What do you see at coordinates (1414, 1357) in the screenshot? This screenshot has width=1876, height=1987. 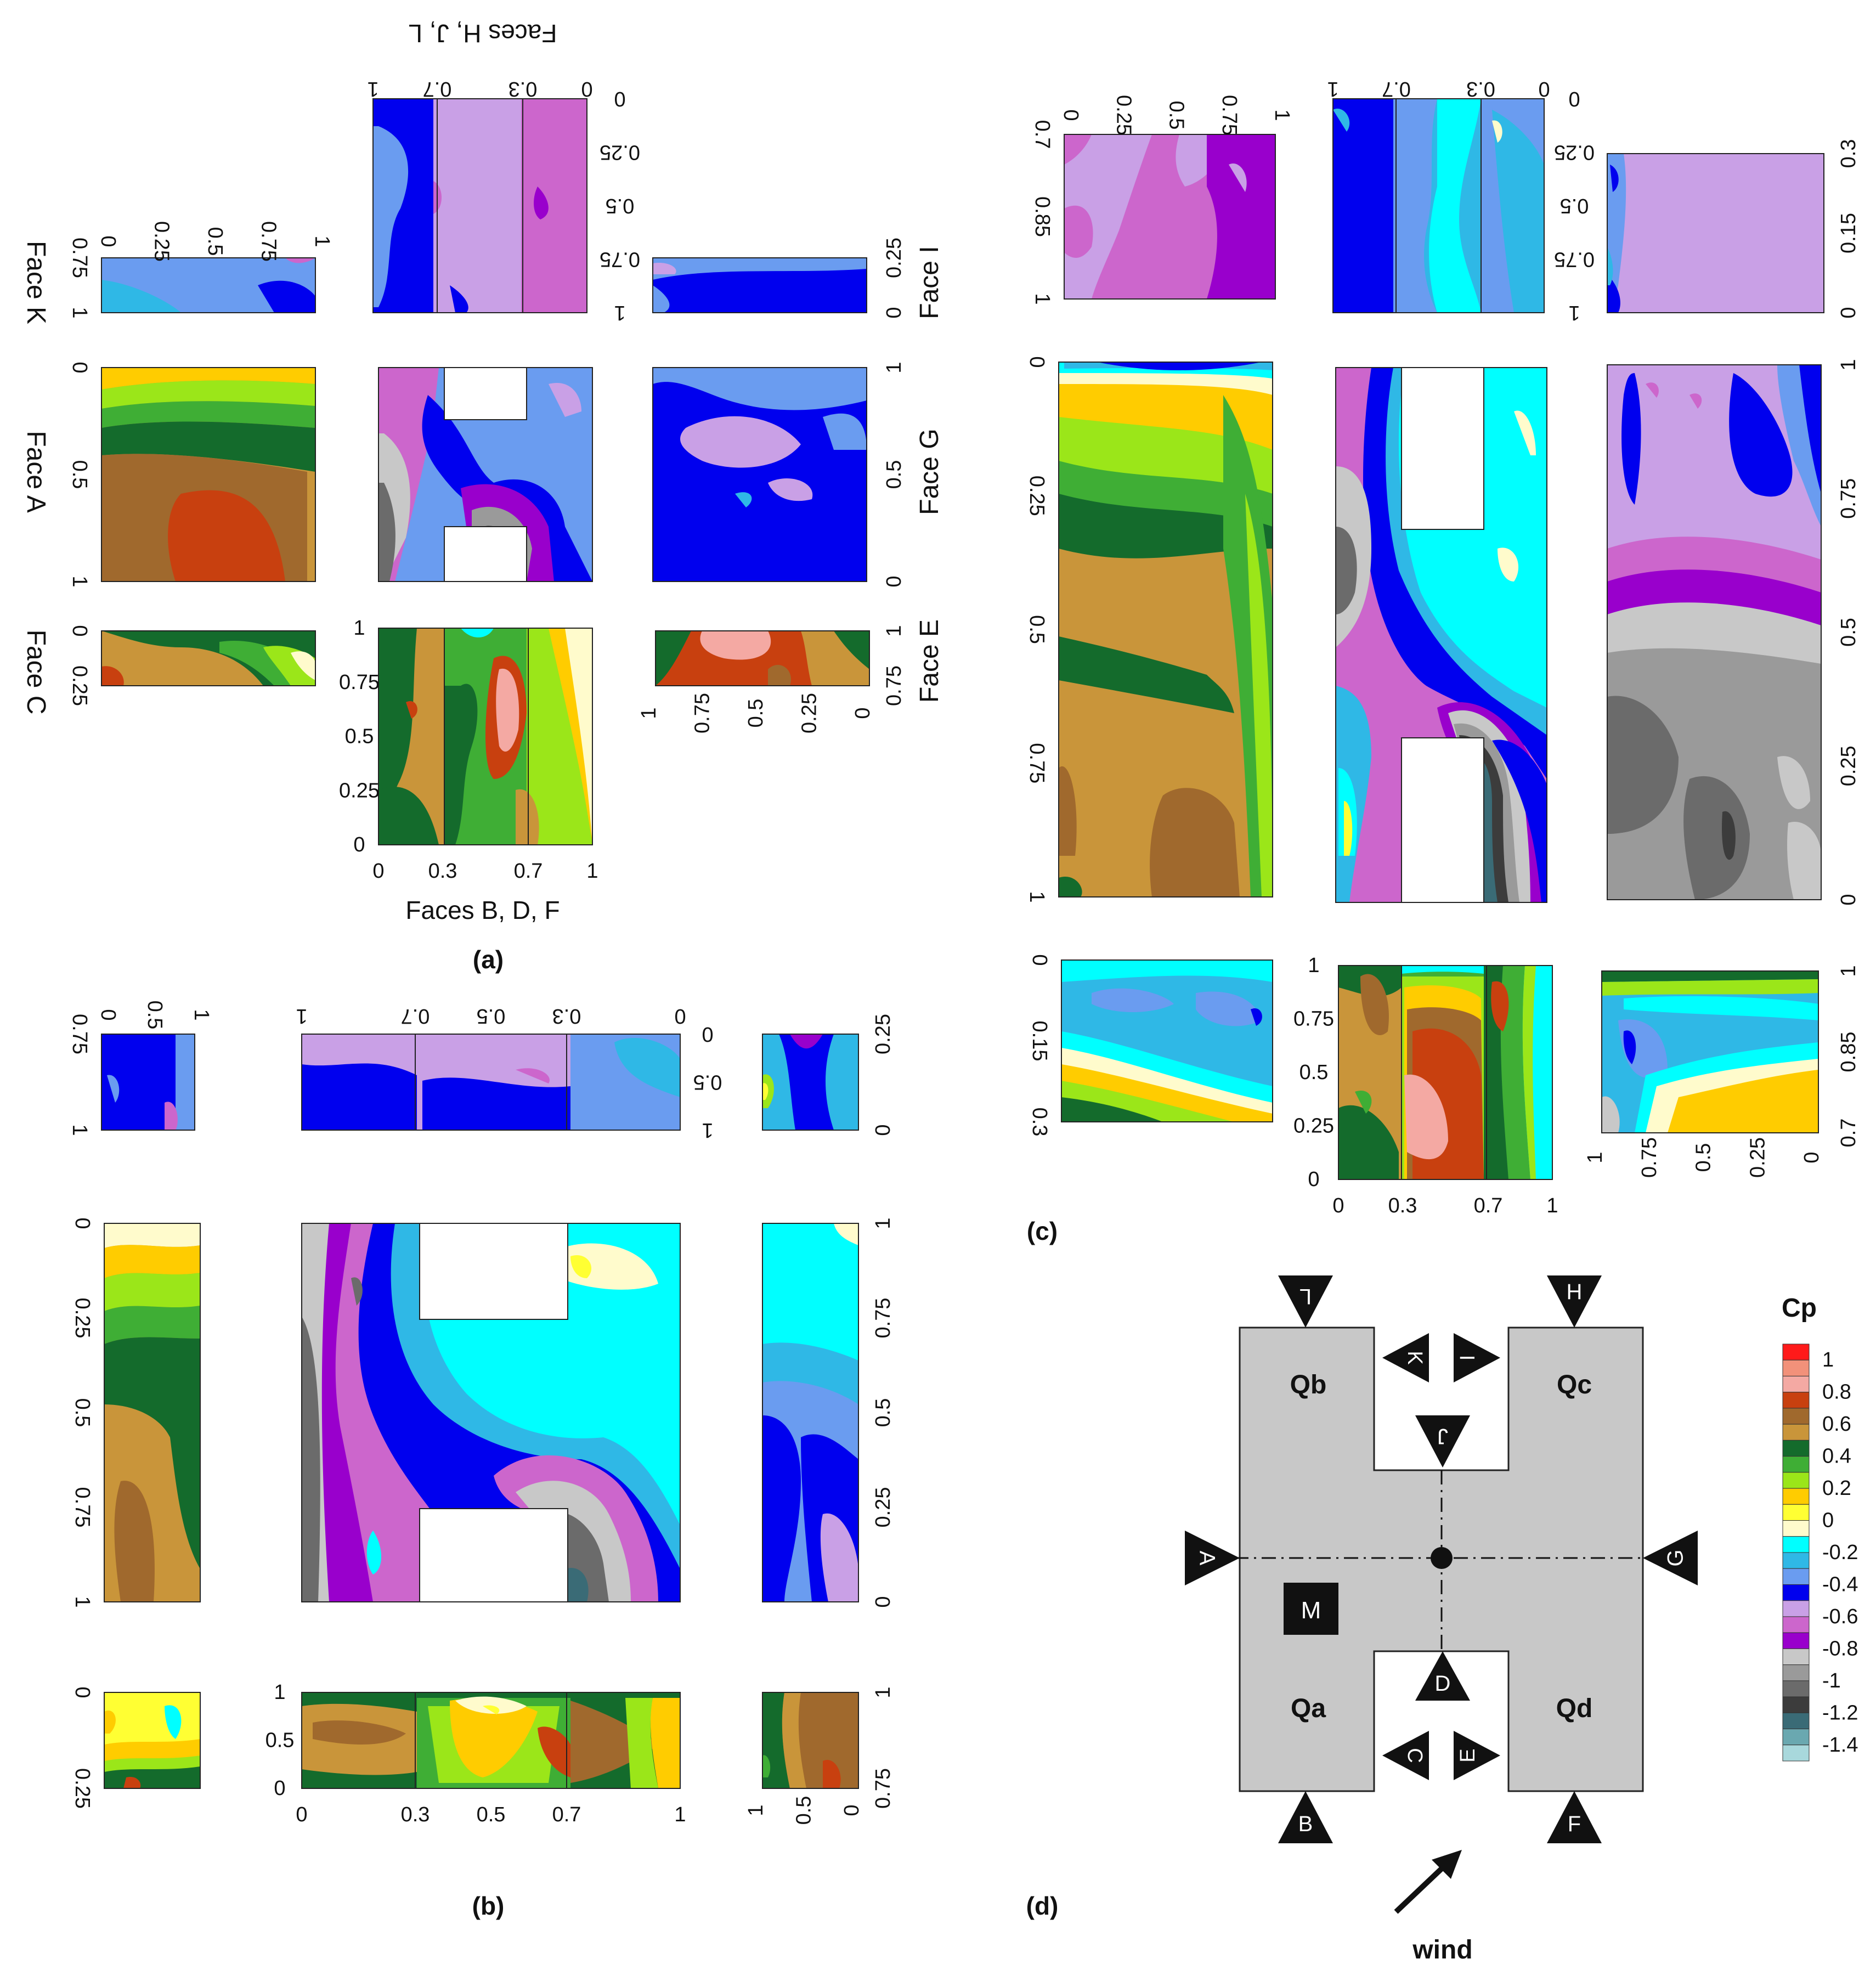 I see `marker-K: K` at bounding box center [1414, 1357].